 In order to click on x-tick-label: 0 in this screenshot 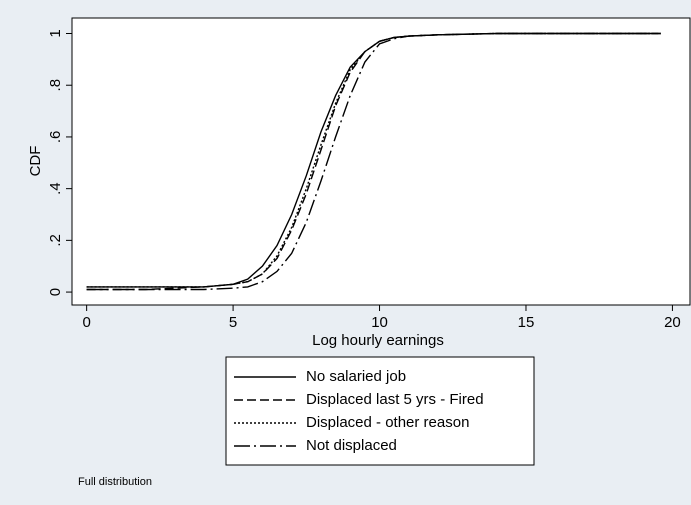, I will do `click(86, 322)`.